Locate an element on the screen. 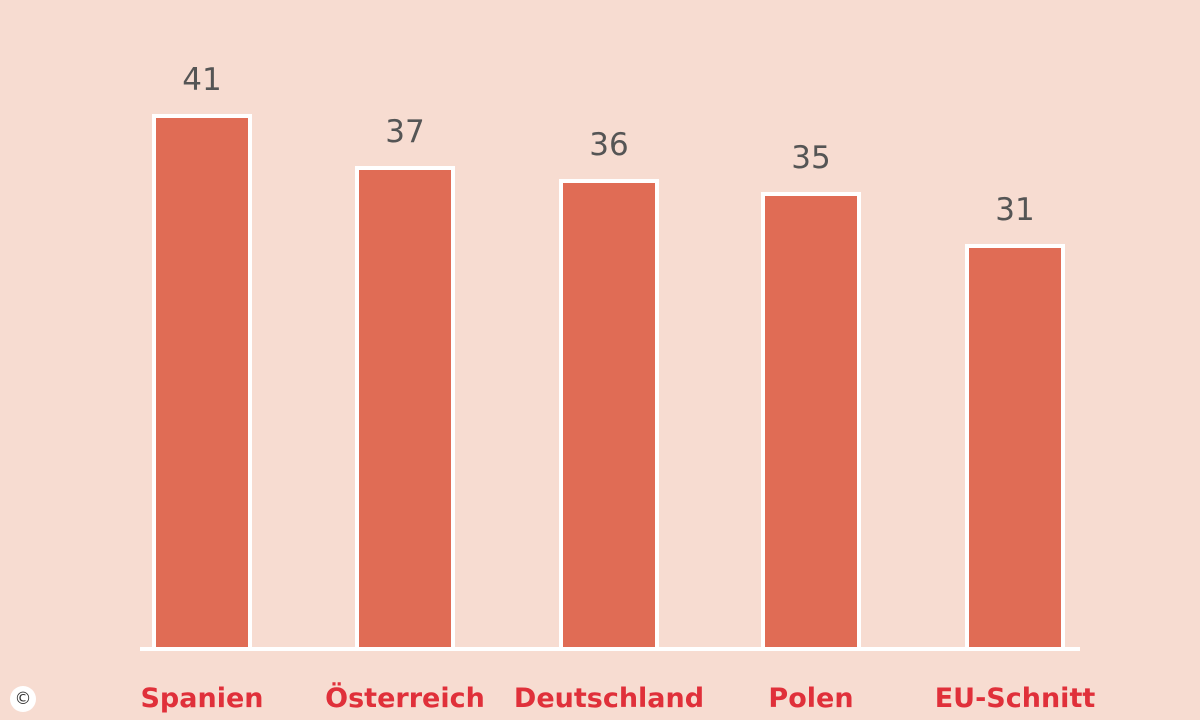 This screenshot has height=720, width=1200. copyright-badge: © is located at coordinates (23, 699).